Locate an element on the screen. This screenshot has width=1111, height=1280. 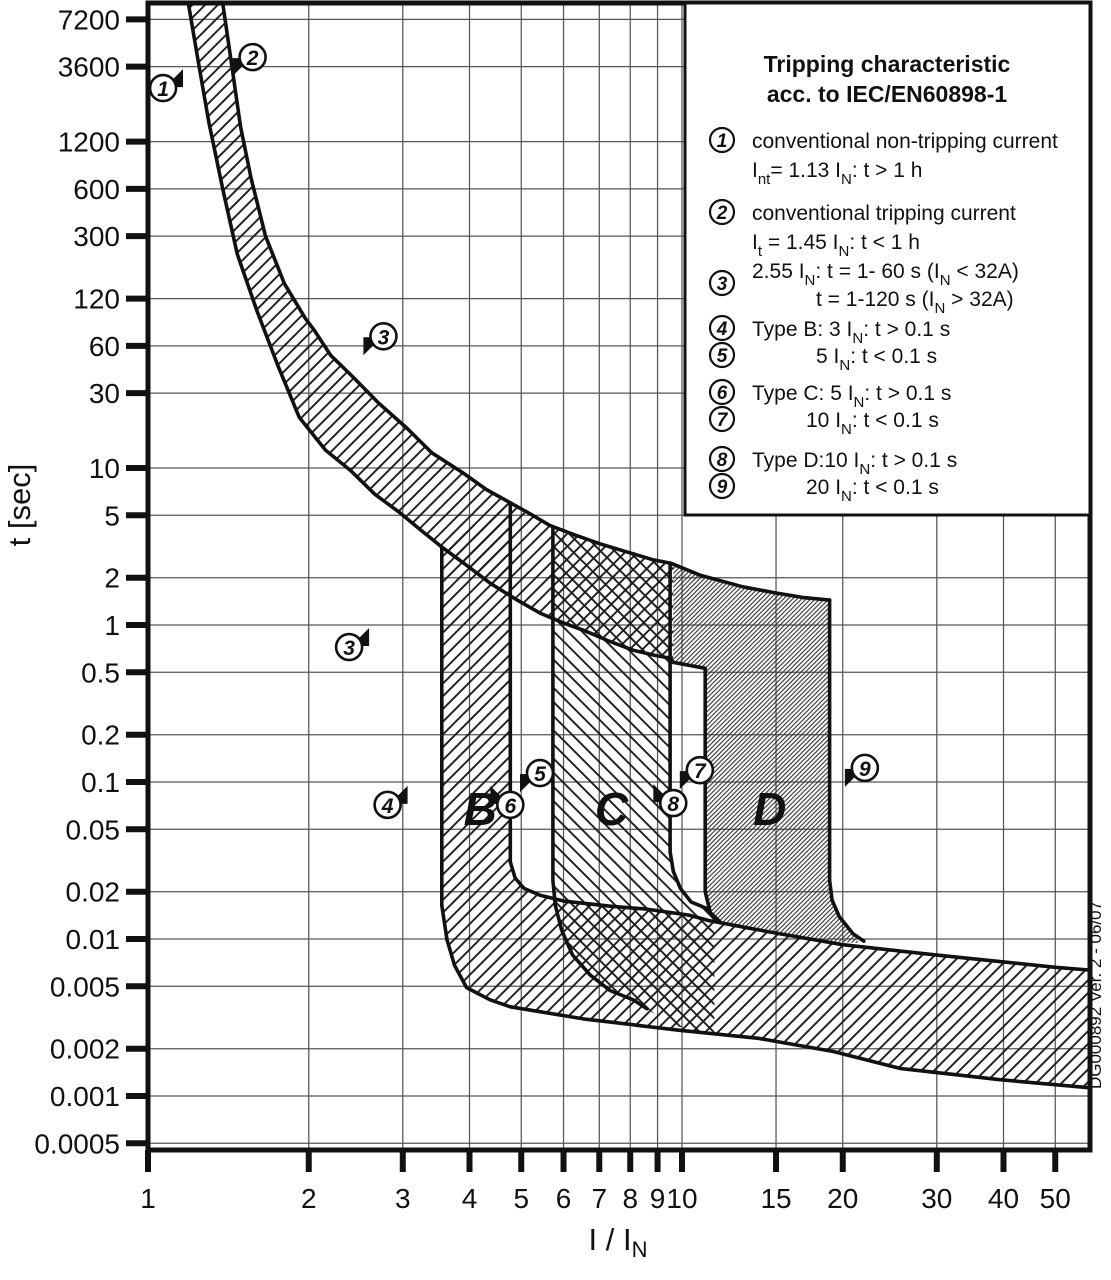
region-type-c-region is located at coordinates (633, 781).